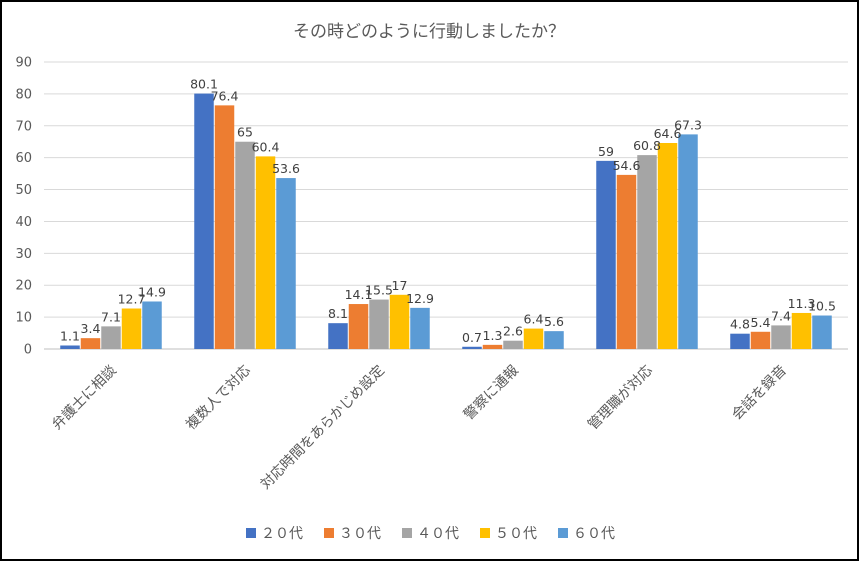 The width and height of the screenshot is (859, 561). Describe the element at coordinates (360, 534) in the screenshot. I see `legend-label: ３０代` at that location.